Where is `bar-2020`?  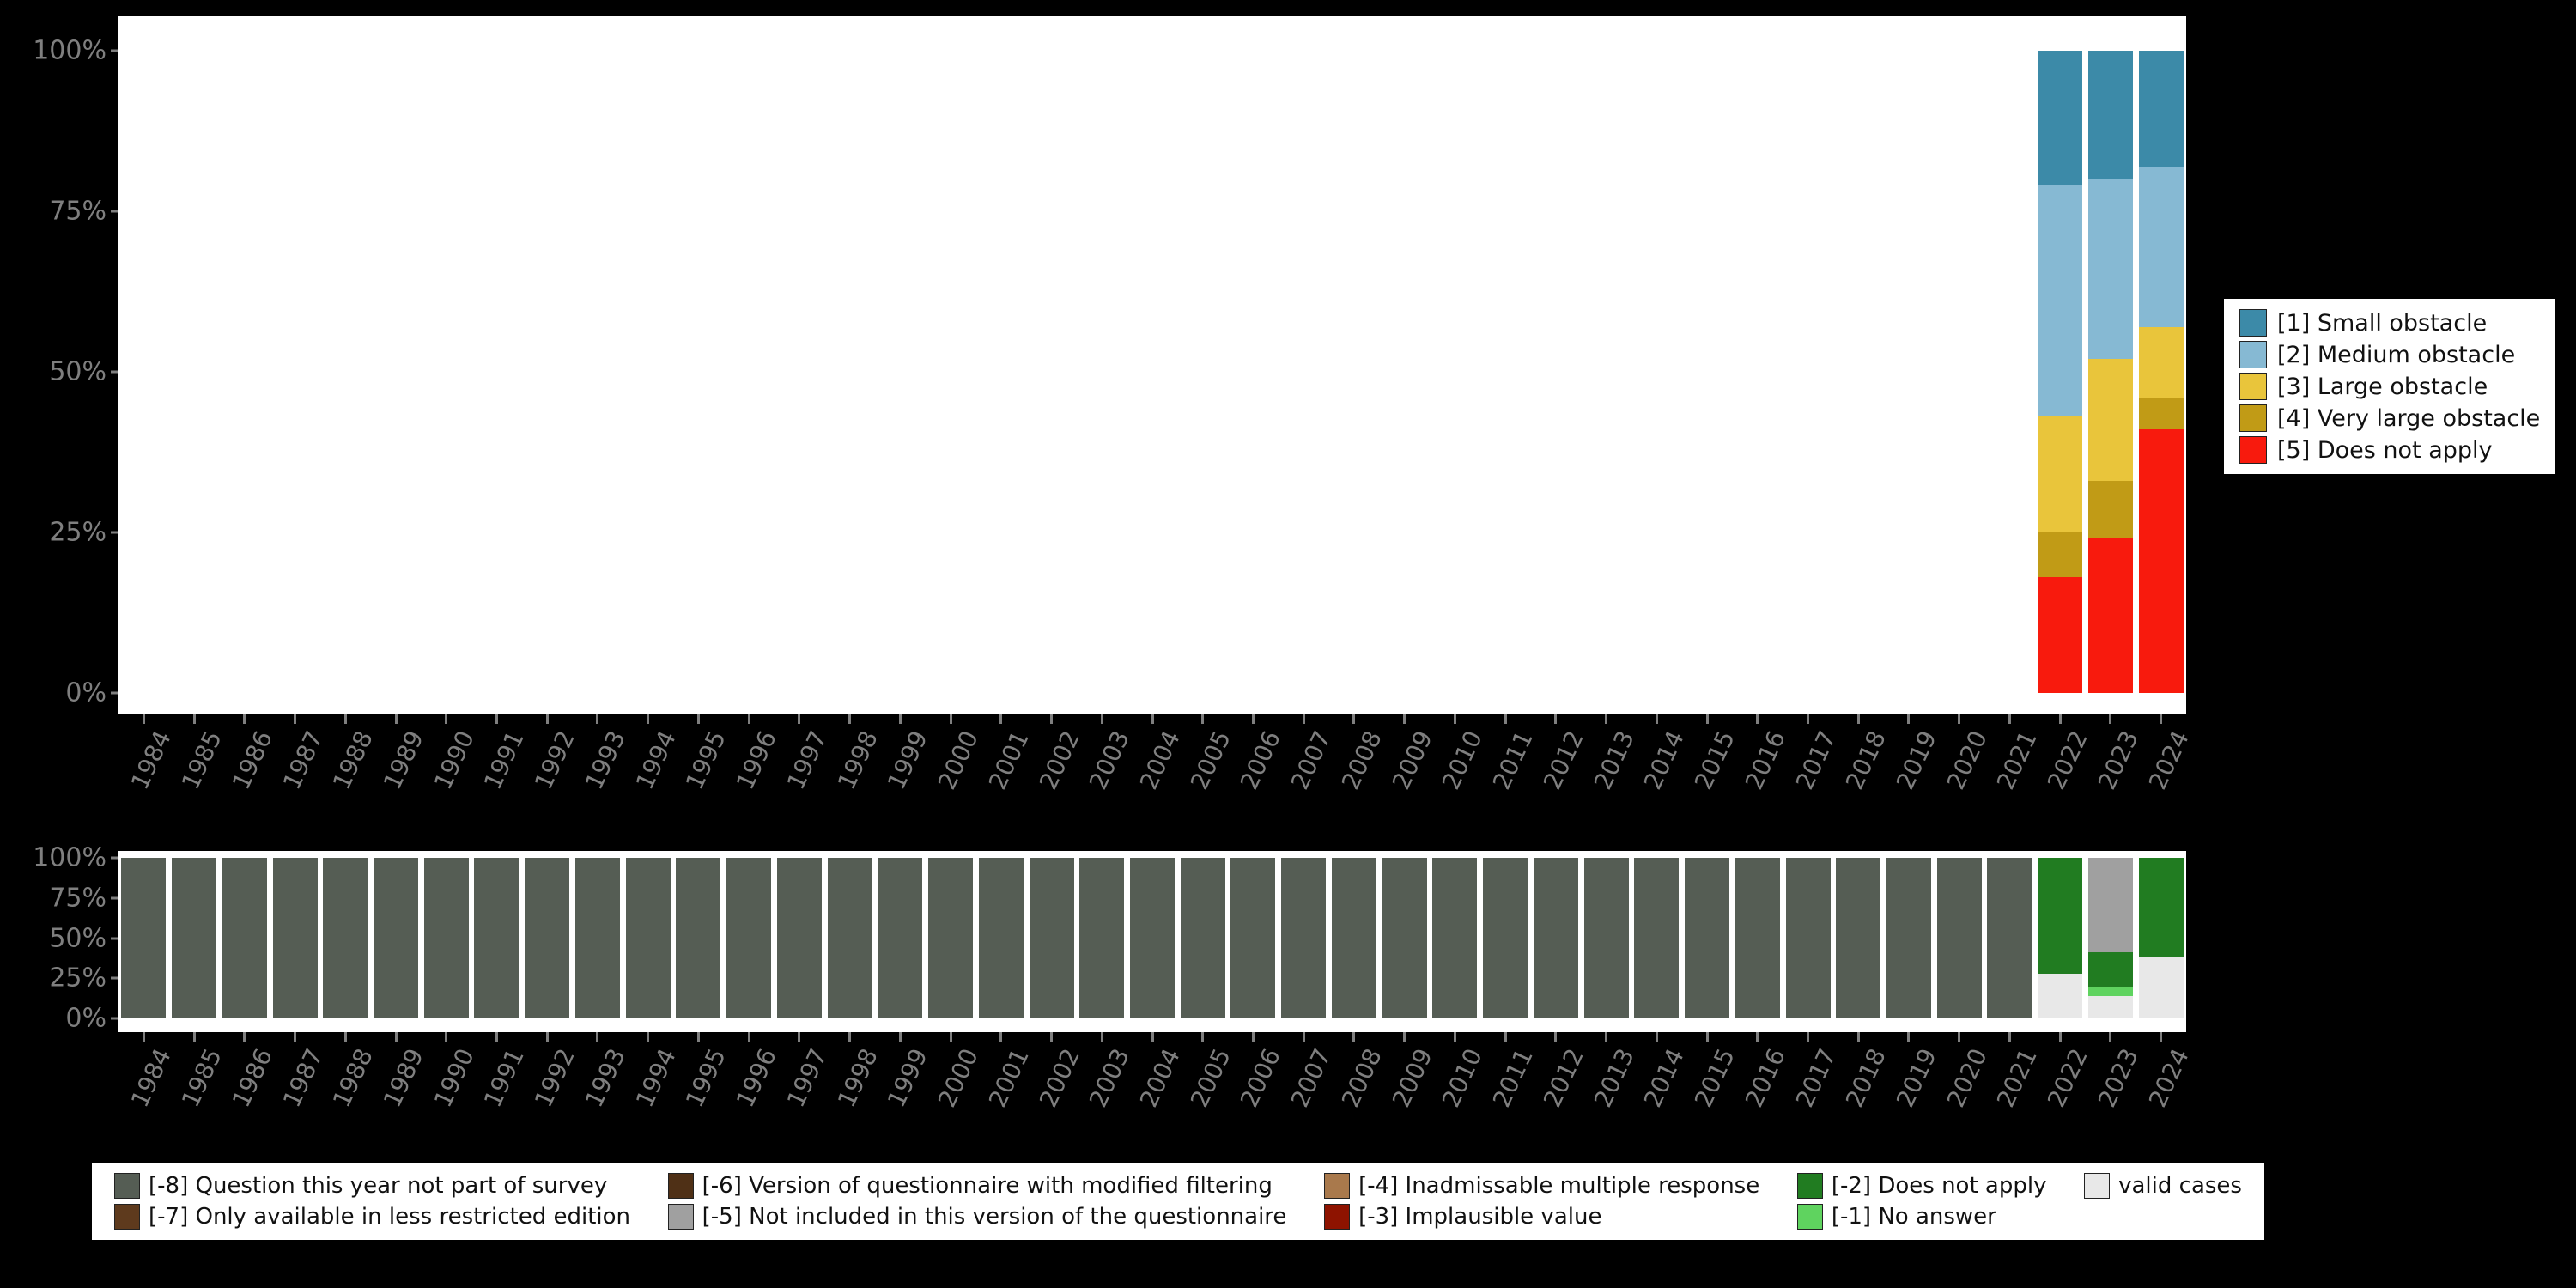 bar-2020 is located at coordinates (1959, 938).